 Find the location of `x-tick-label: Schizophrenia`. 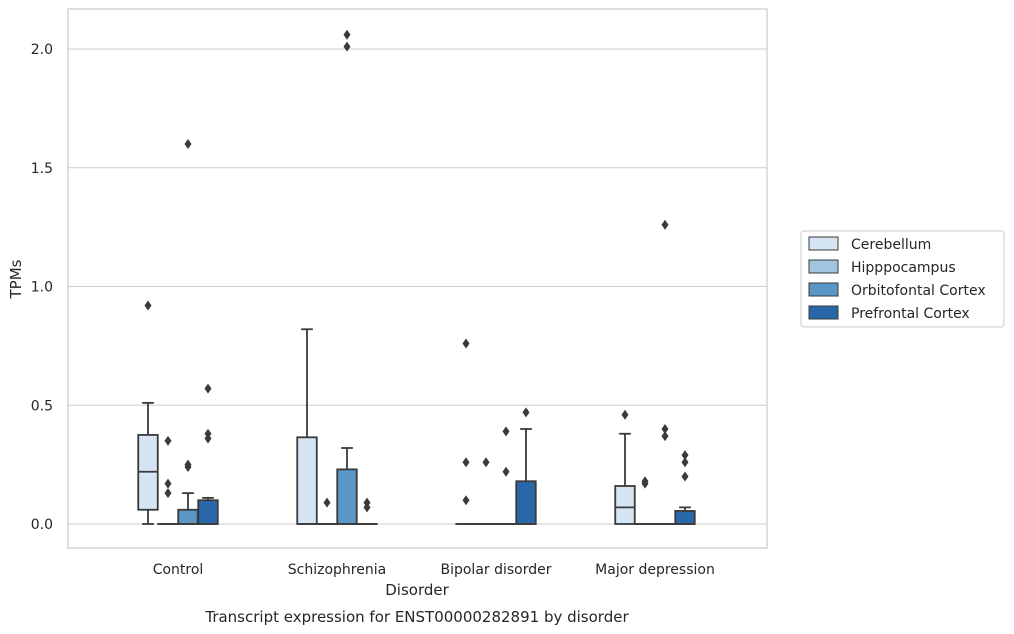

x-tick-label: Schizophrenia is located at coordinates (337, 570).